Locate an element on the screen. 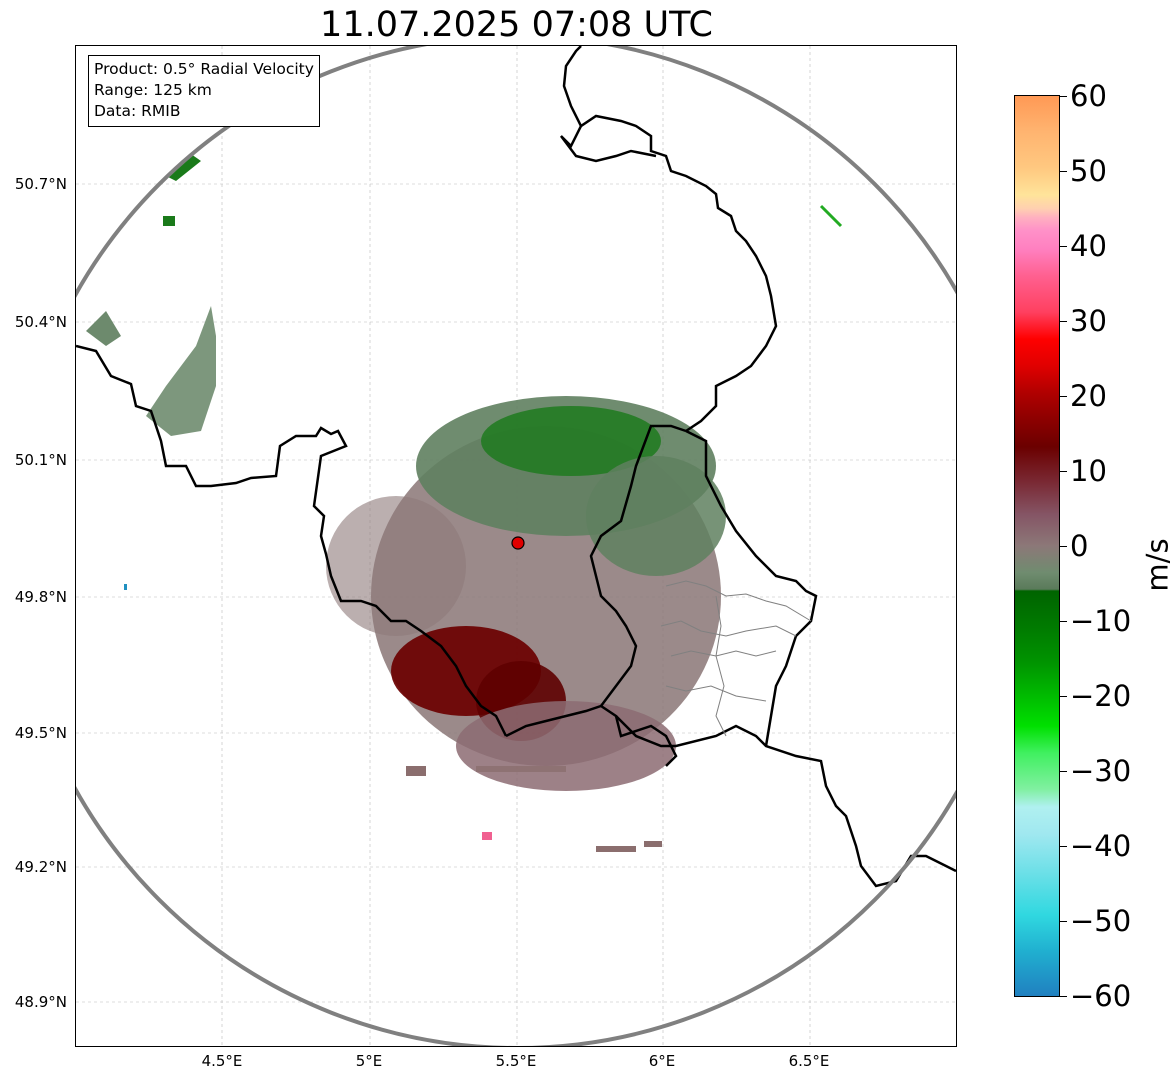  y-tick-label: 50.4°N is located at coordinates (40, 322).